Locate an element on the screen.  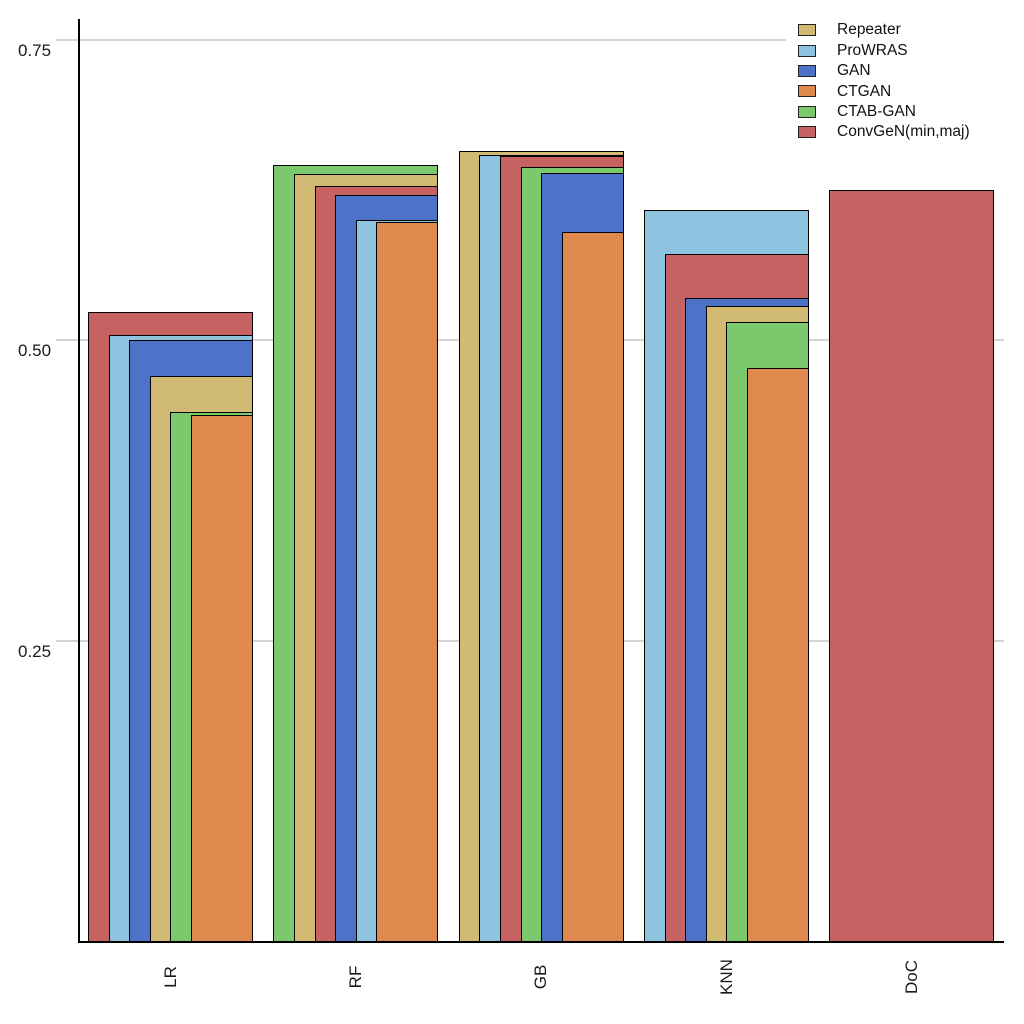
legend-row-repeater: Repeater is located at coordinates (904, 30).